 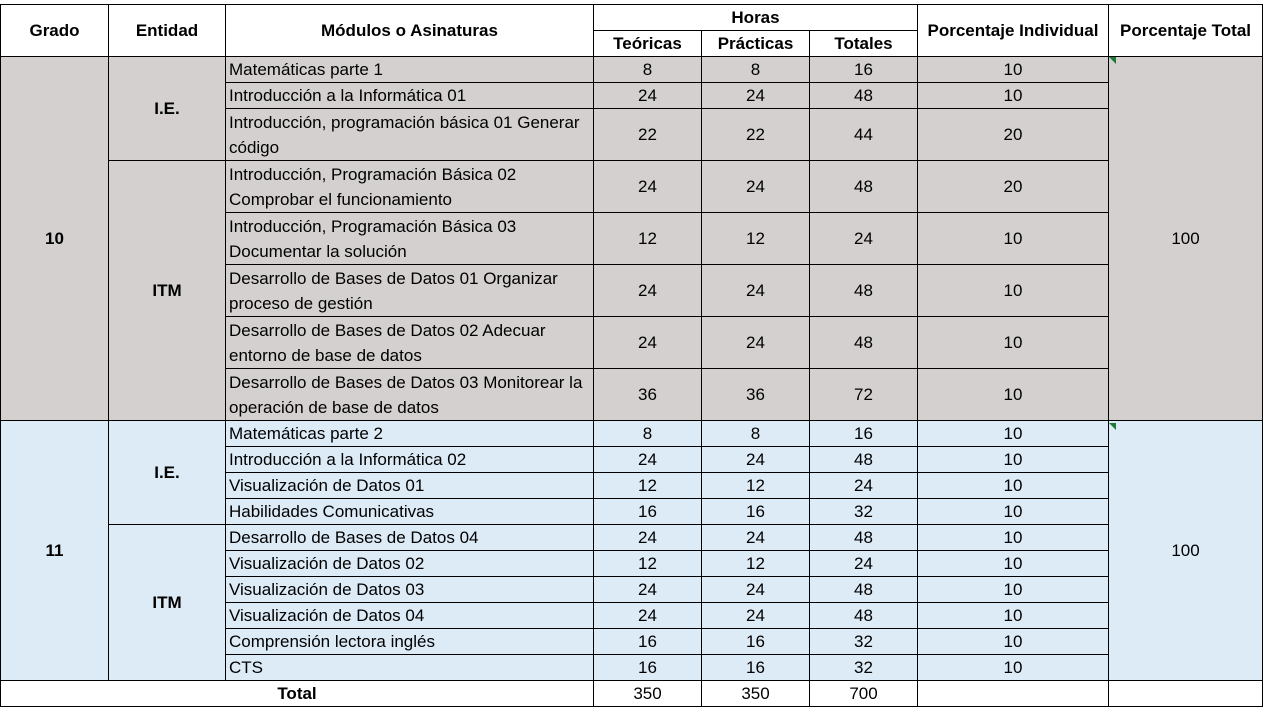 I want to click on teoricas-cell: 36, so click(x=647, y=394).